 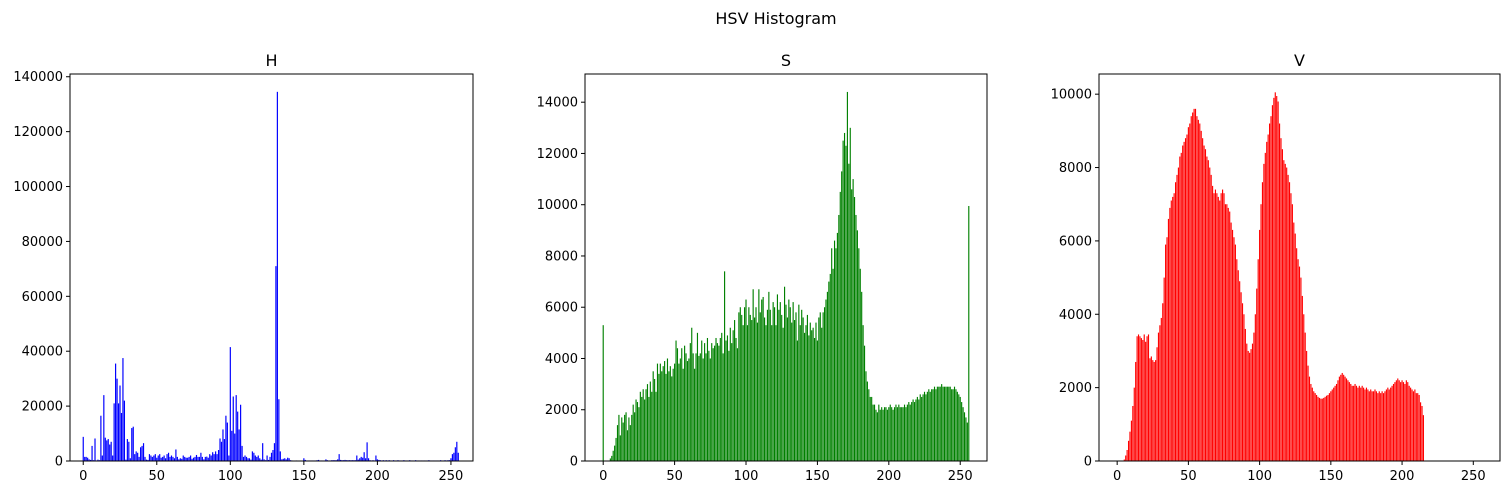 I want to click on h-x-tick-label: 100, so click(x=230, y=476).